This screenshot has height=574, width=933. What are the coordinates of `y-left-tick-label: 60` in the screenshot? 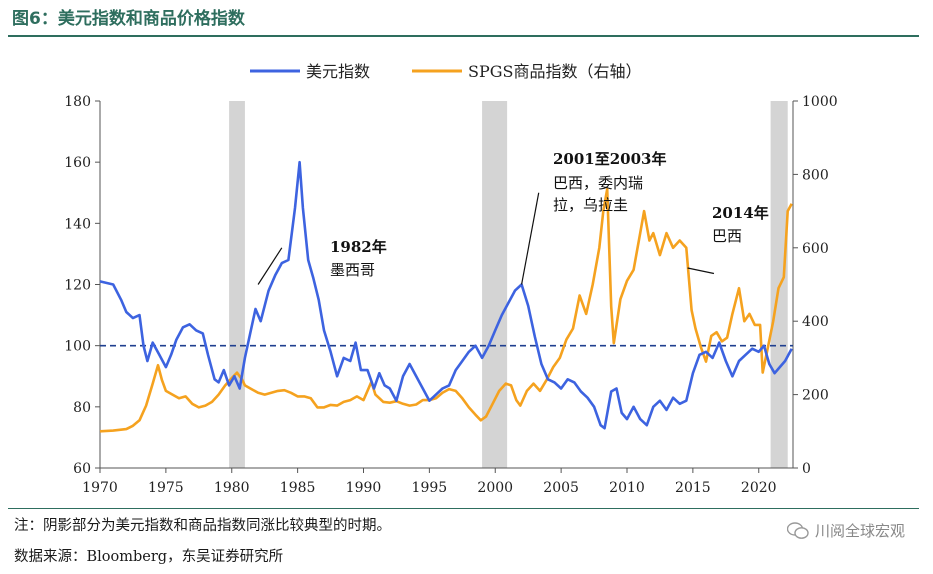 It's located at (82, 469).